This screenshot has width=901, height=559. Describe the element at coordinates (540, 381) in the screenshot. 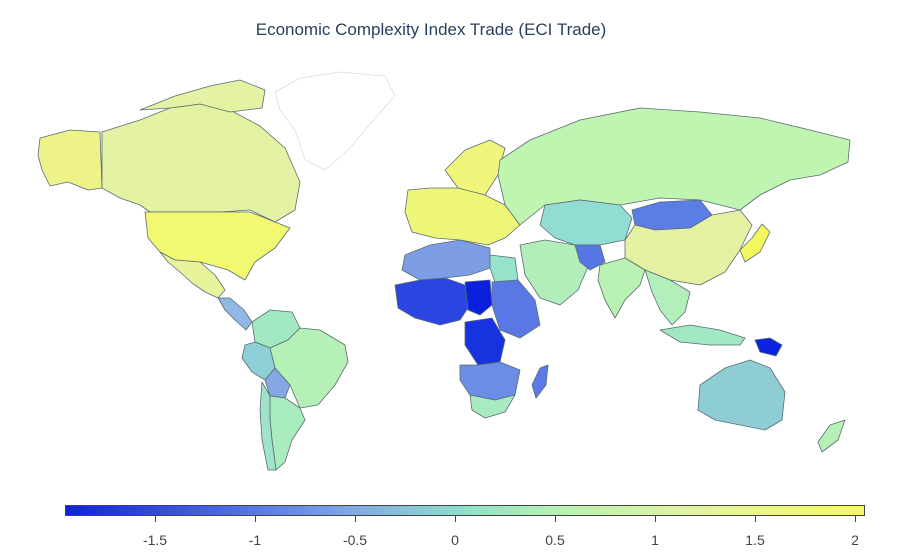

I see `region-madagascar` at that location.